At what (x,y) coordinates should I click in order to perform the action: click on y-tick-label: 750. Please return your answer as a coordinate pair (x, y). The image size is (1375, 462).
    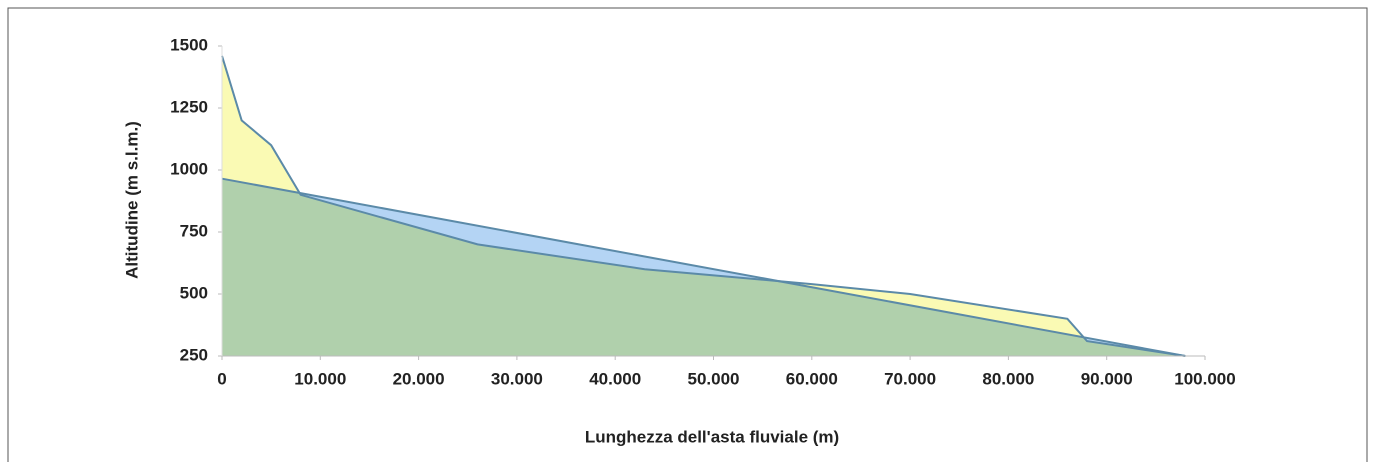
    Looking at the image, I should click on (194, 230).